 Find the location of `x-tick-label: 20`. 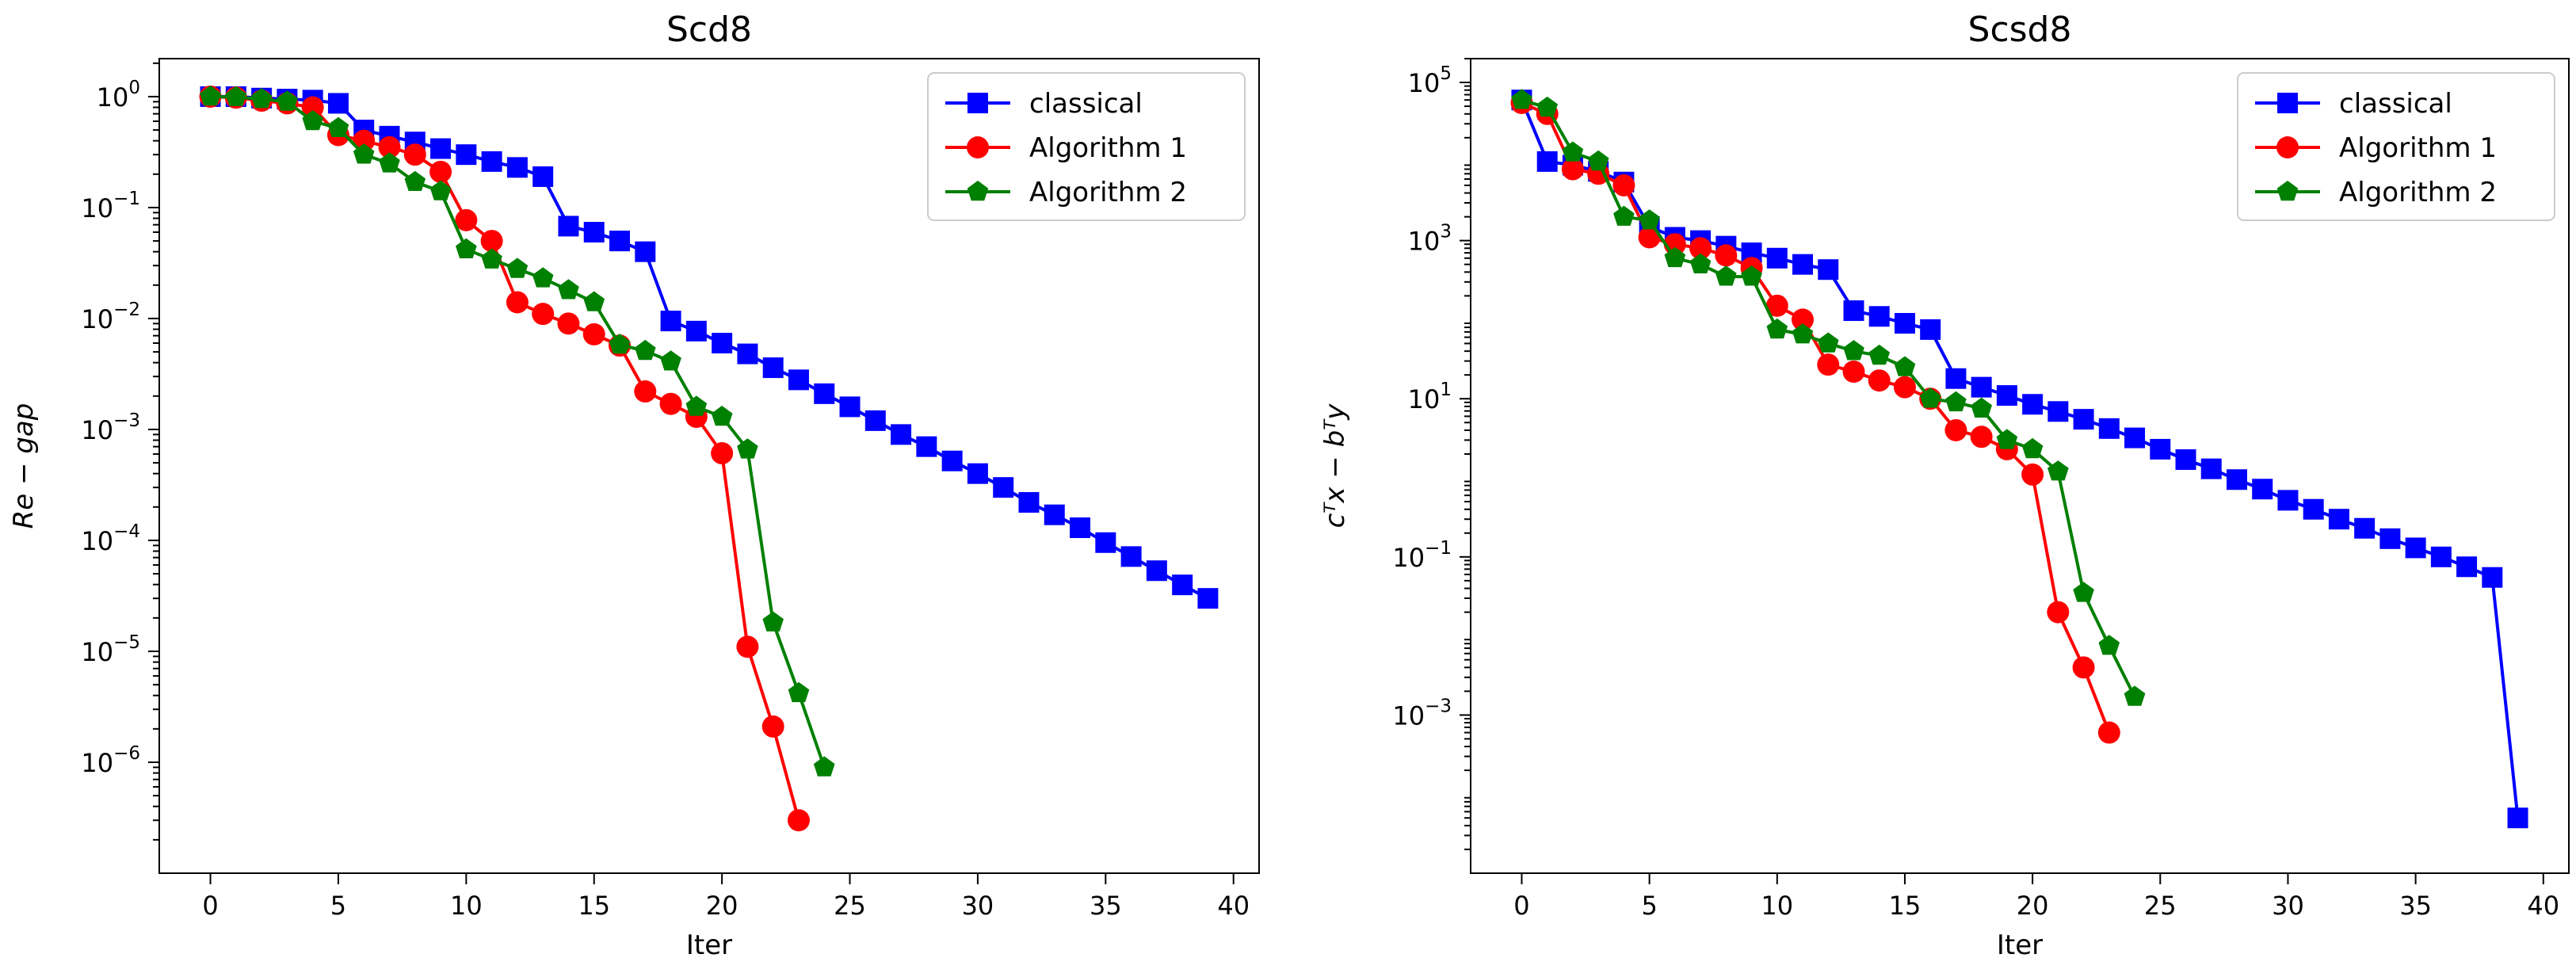

x-tick-label: 20 is located at coordinates (2033, 906).